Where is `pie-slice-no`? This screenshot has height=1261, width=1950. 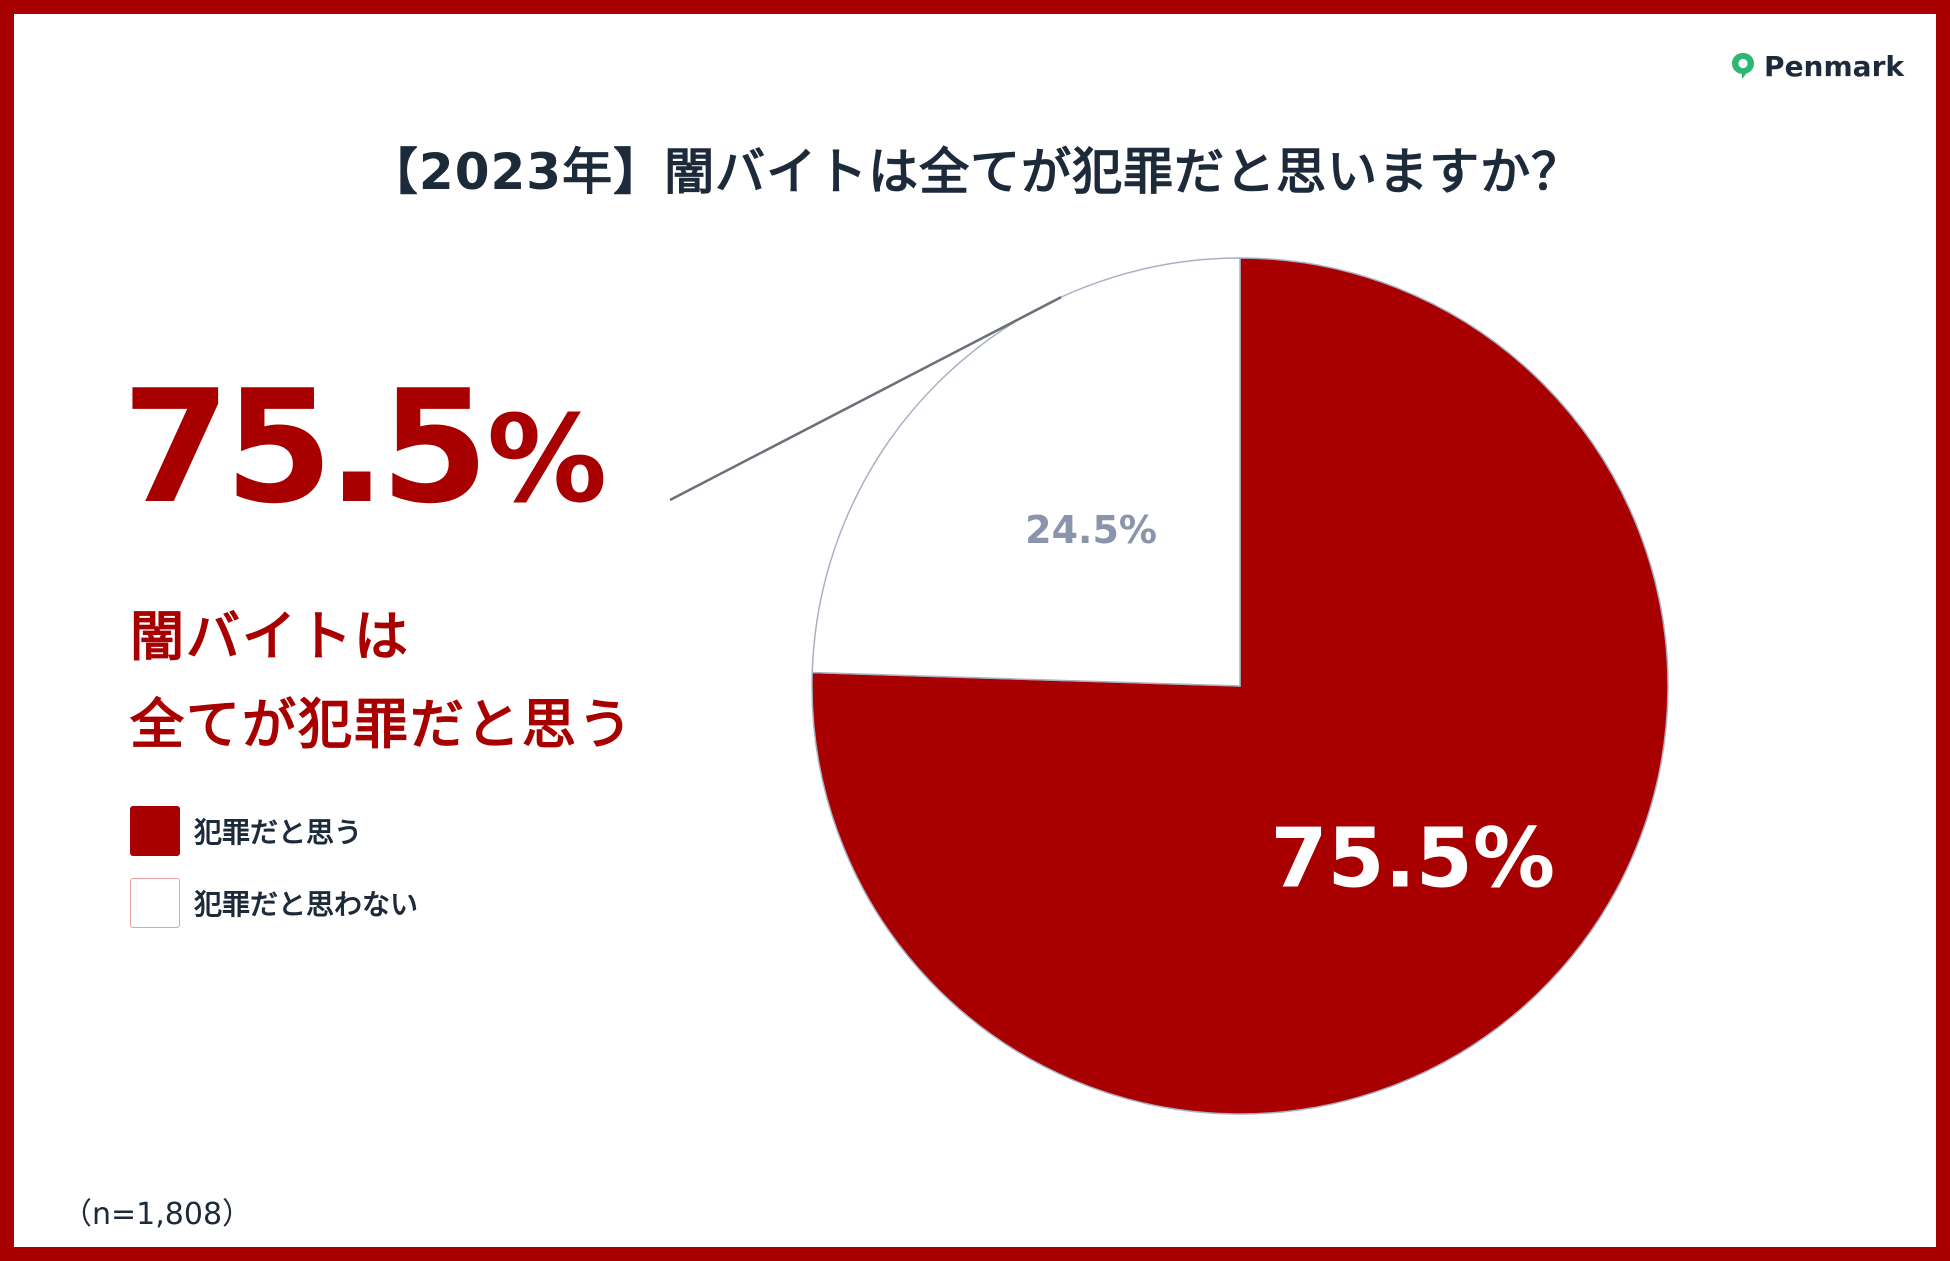 pie-slice-no is located at coordinates (1026, 472).